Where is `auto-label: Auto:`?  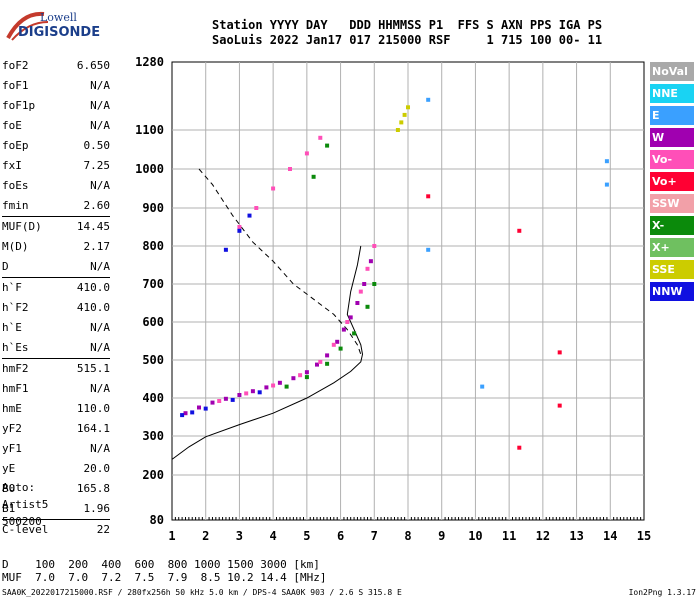
auto-label: Auto: is located at coordinates (19, 487).